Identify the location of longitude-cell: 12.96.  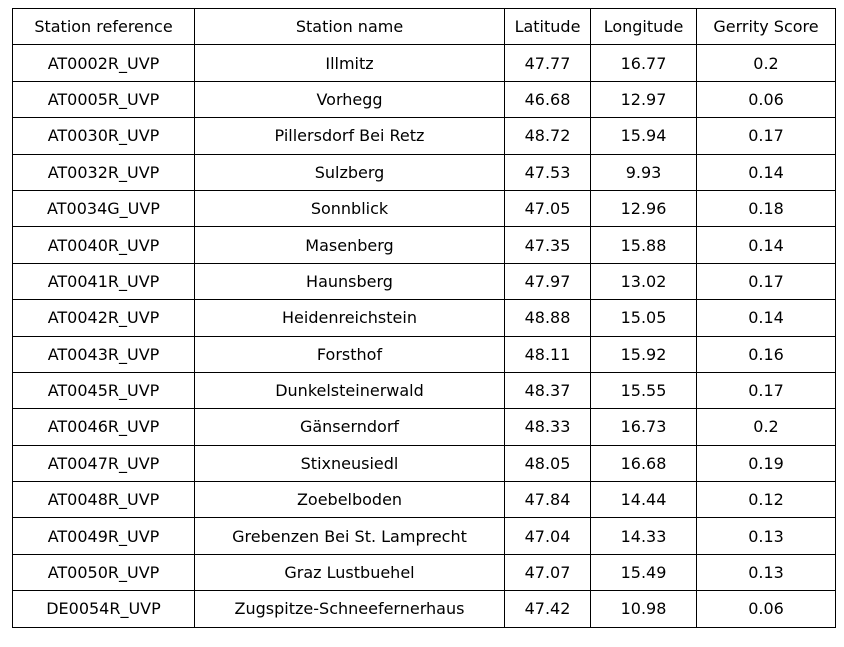
(643, 208).